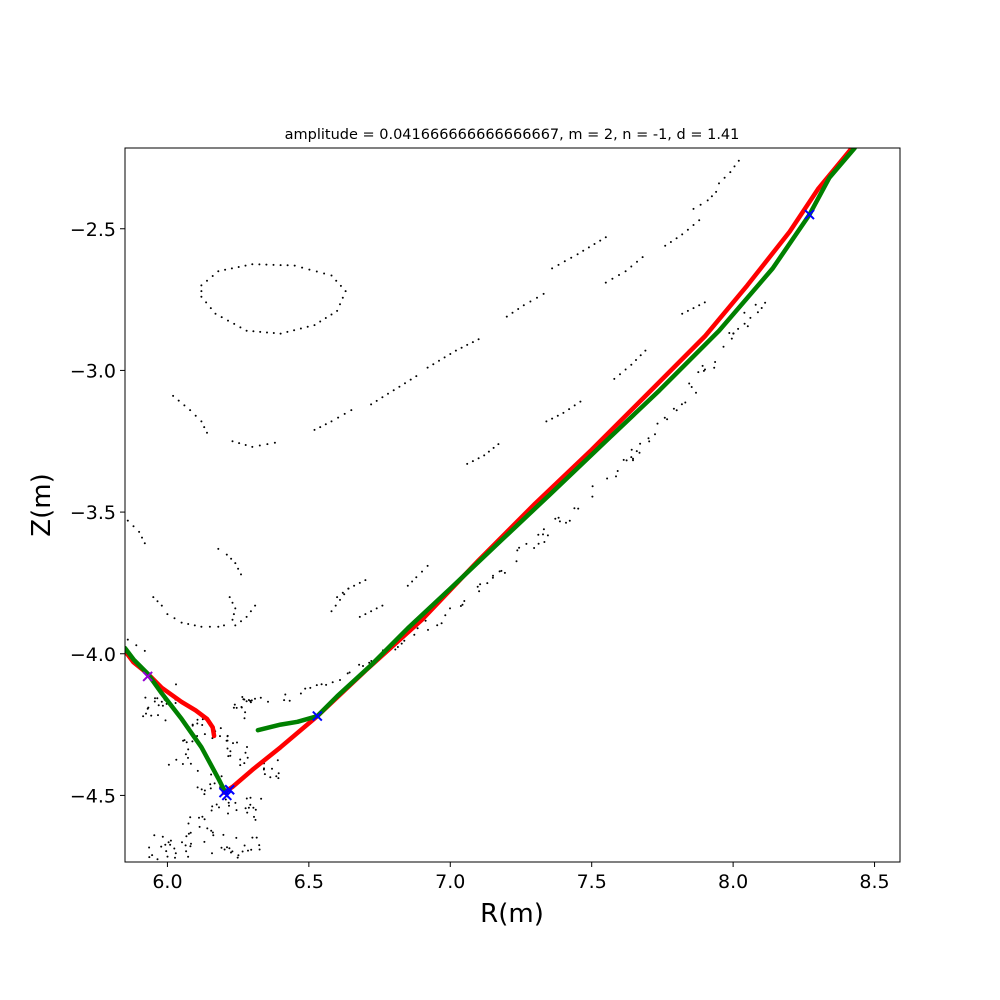 The image size is (1000, 1000). Describe the element at coordinates (809, 214) in the screenshot. I see `x-point-marker` at that location.